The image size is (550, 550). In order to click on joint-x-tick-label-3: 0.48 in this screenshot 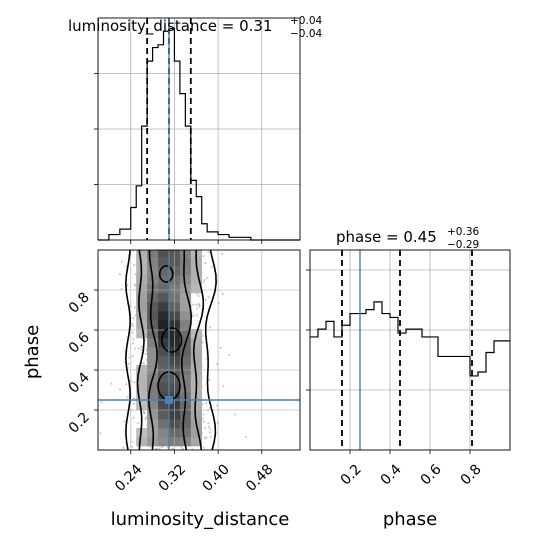, I will do `click(259, 477)`.